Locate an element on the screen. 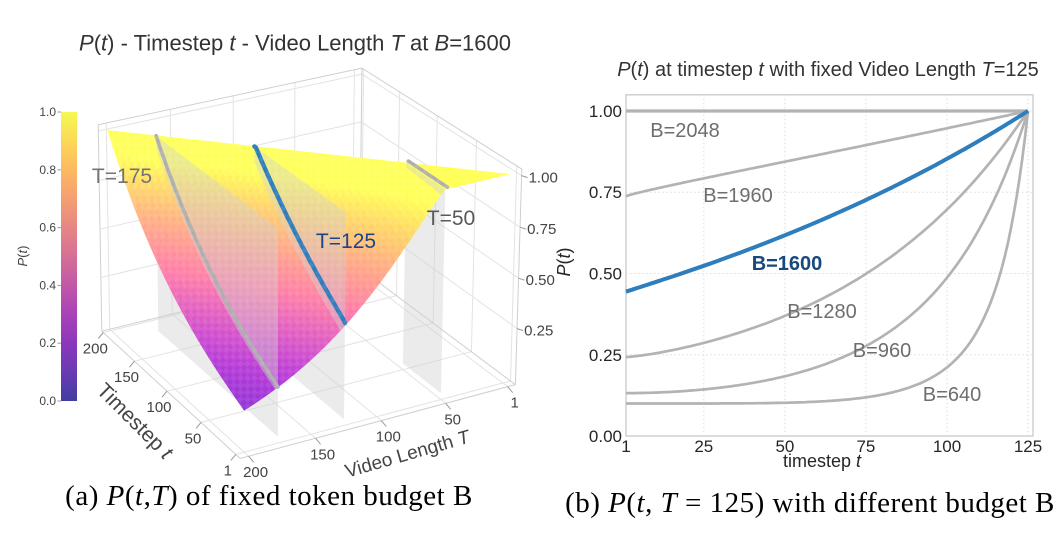 The height and width of the screenshot is (542, 1058). svg-text: 0.00 is located at coordinates (605, 436).